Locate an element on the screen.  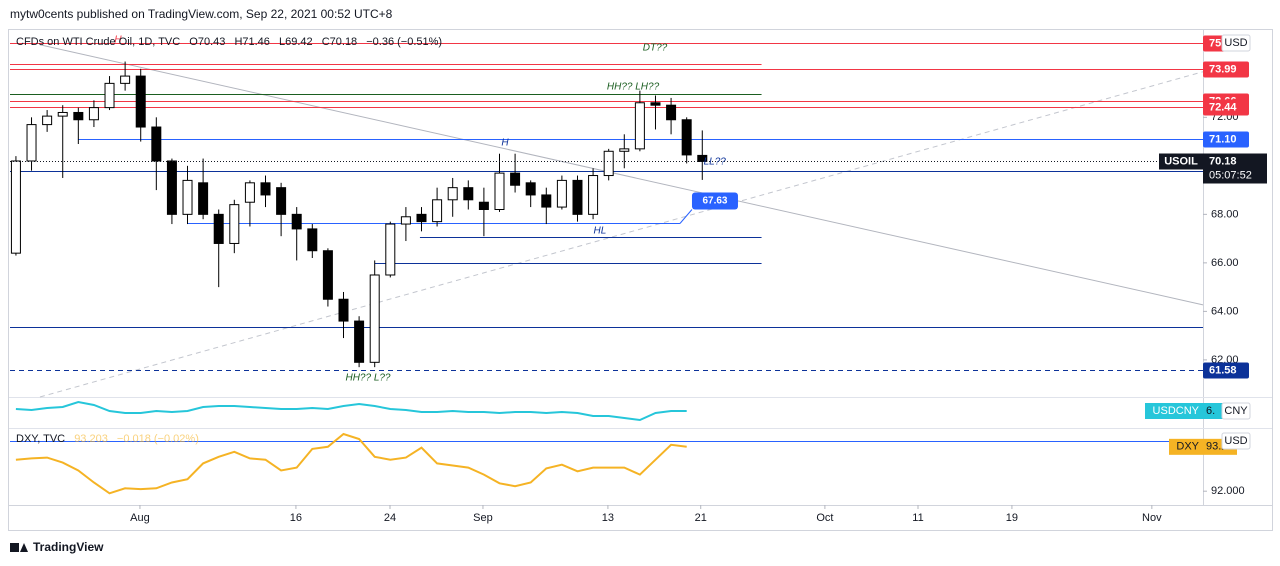
footer-brand: TradingView is located at coordinates (68, 547).